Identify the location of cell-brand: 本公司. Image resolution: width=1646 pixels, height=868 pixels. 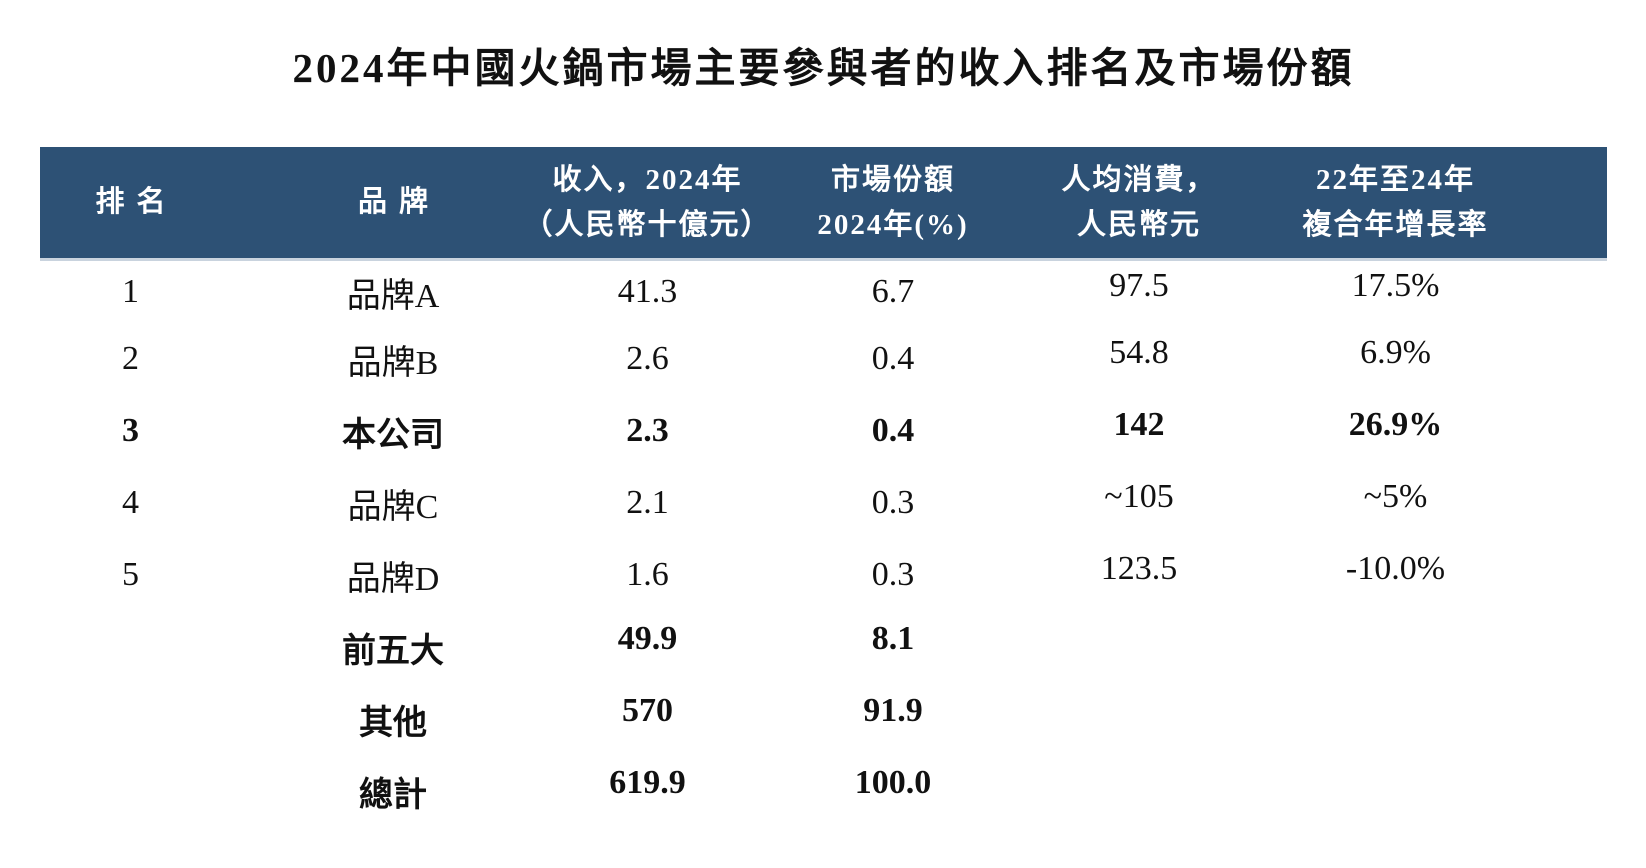
(393, 435).